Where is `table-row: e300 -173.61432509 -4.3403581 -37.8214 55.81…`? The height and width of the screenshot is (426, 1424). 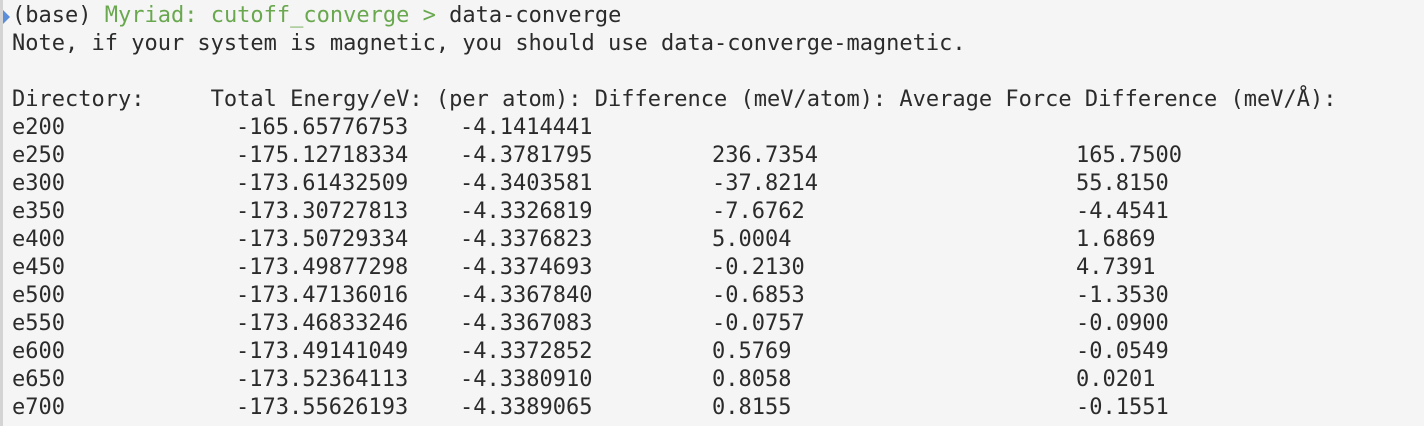 table-row: e300 -173.61432509 -4.3403581 -37.8214 55.81… is located at coordinates (712, 184).